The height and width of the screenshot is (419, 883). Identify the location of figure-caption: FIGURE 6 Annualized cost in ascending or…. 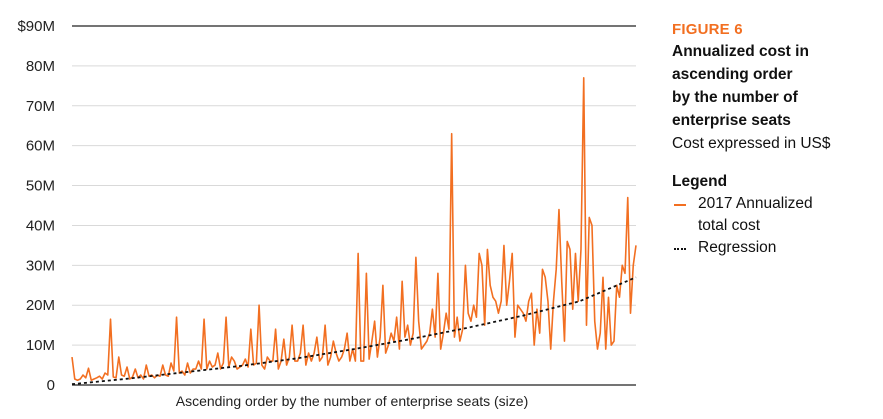
(774, 139).